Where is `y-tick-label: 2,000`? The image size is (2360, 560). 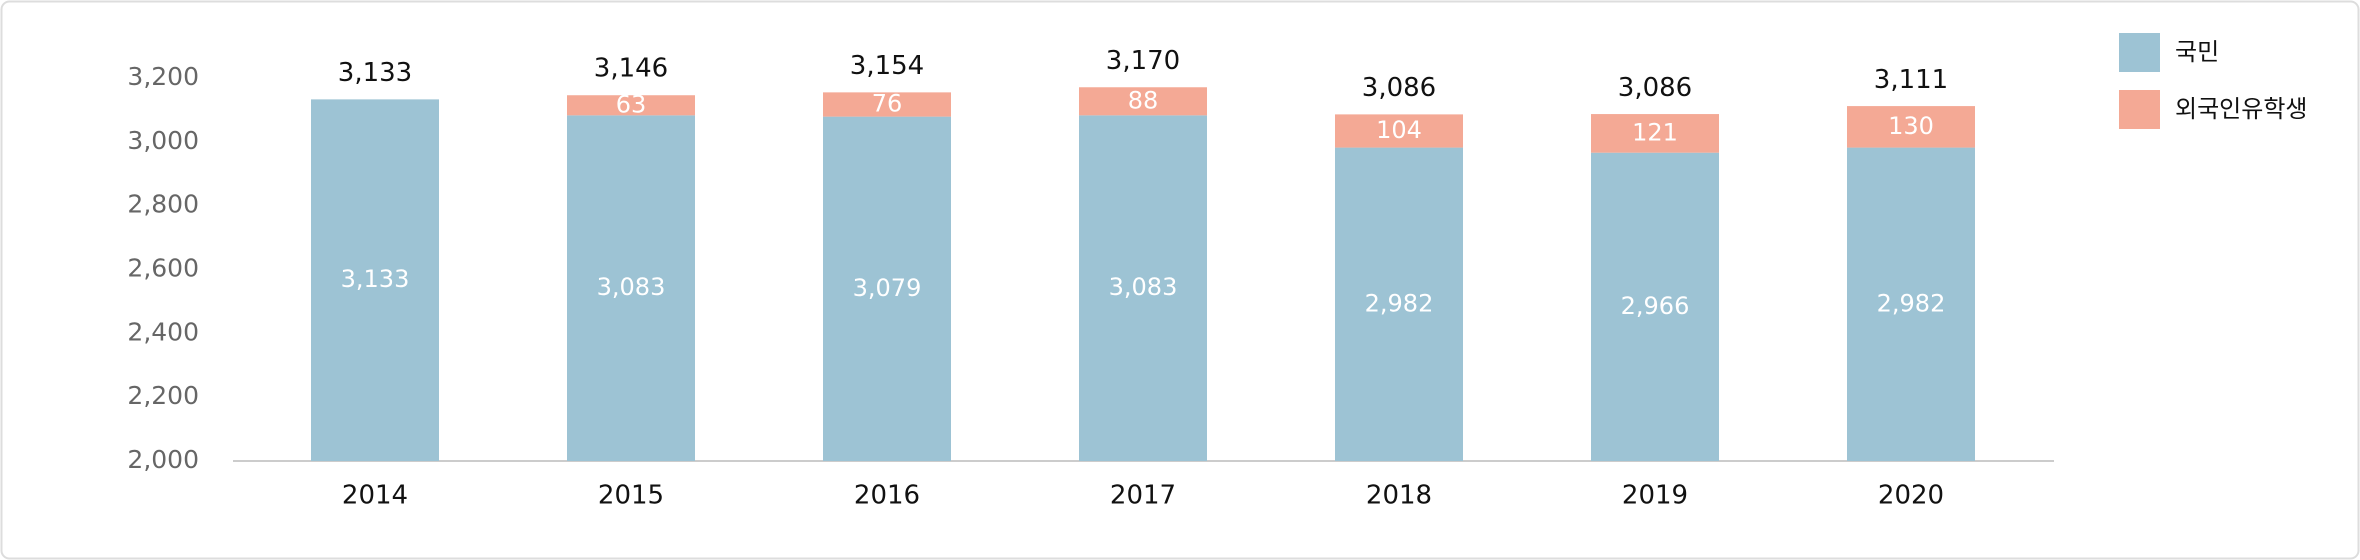
y-tick-label: 2,000 is located at coordinates (163, 459).